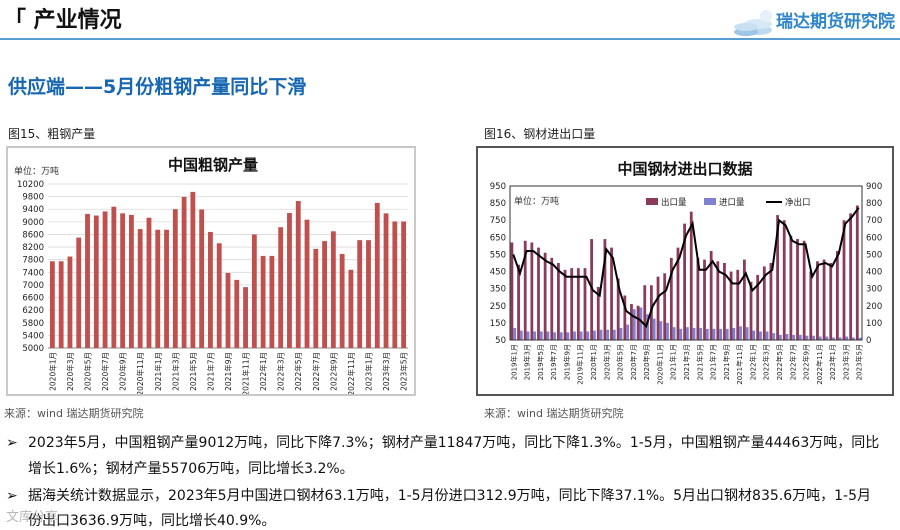 This screenshot has width=900, height=530. Describe the element at coordinates (752, 362) in the screenshot. I see `x-tick-label: 2022年1月` at that location.